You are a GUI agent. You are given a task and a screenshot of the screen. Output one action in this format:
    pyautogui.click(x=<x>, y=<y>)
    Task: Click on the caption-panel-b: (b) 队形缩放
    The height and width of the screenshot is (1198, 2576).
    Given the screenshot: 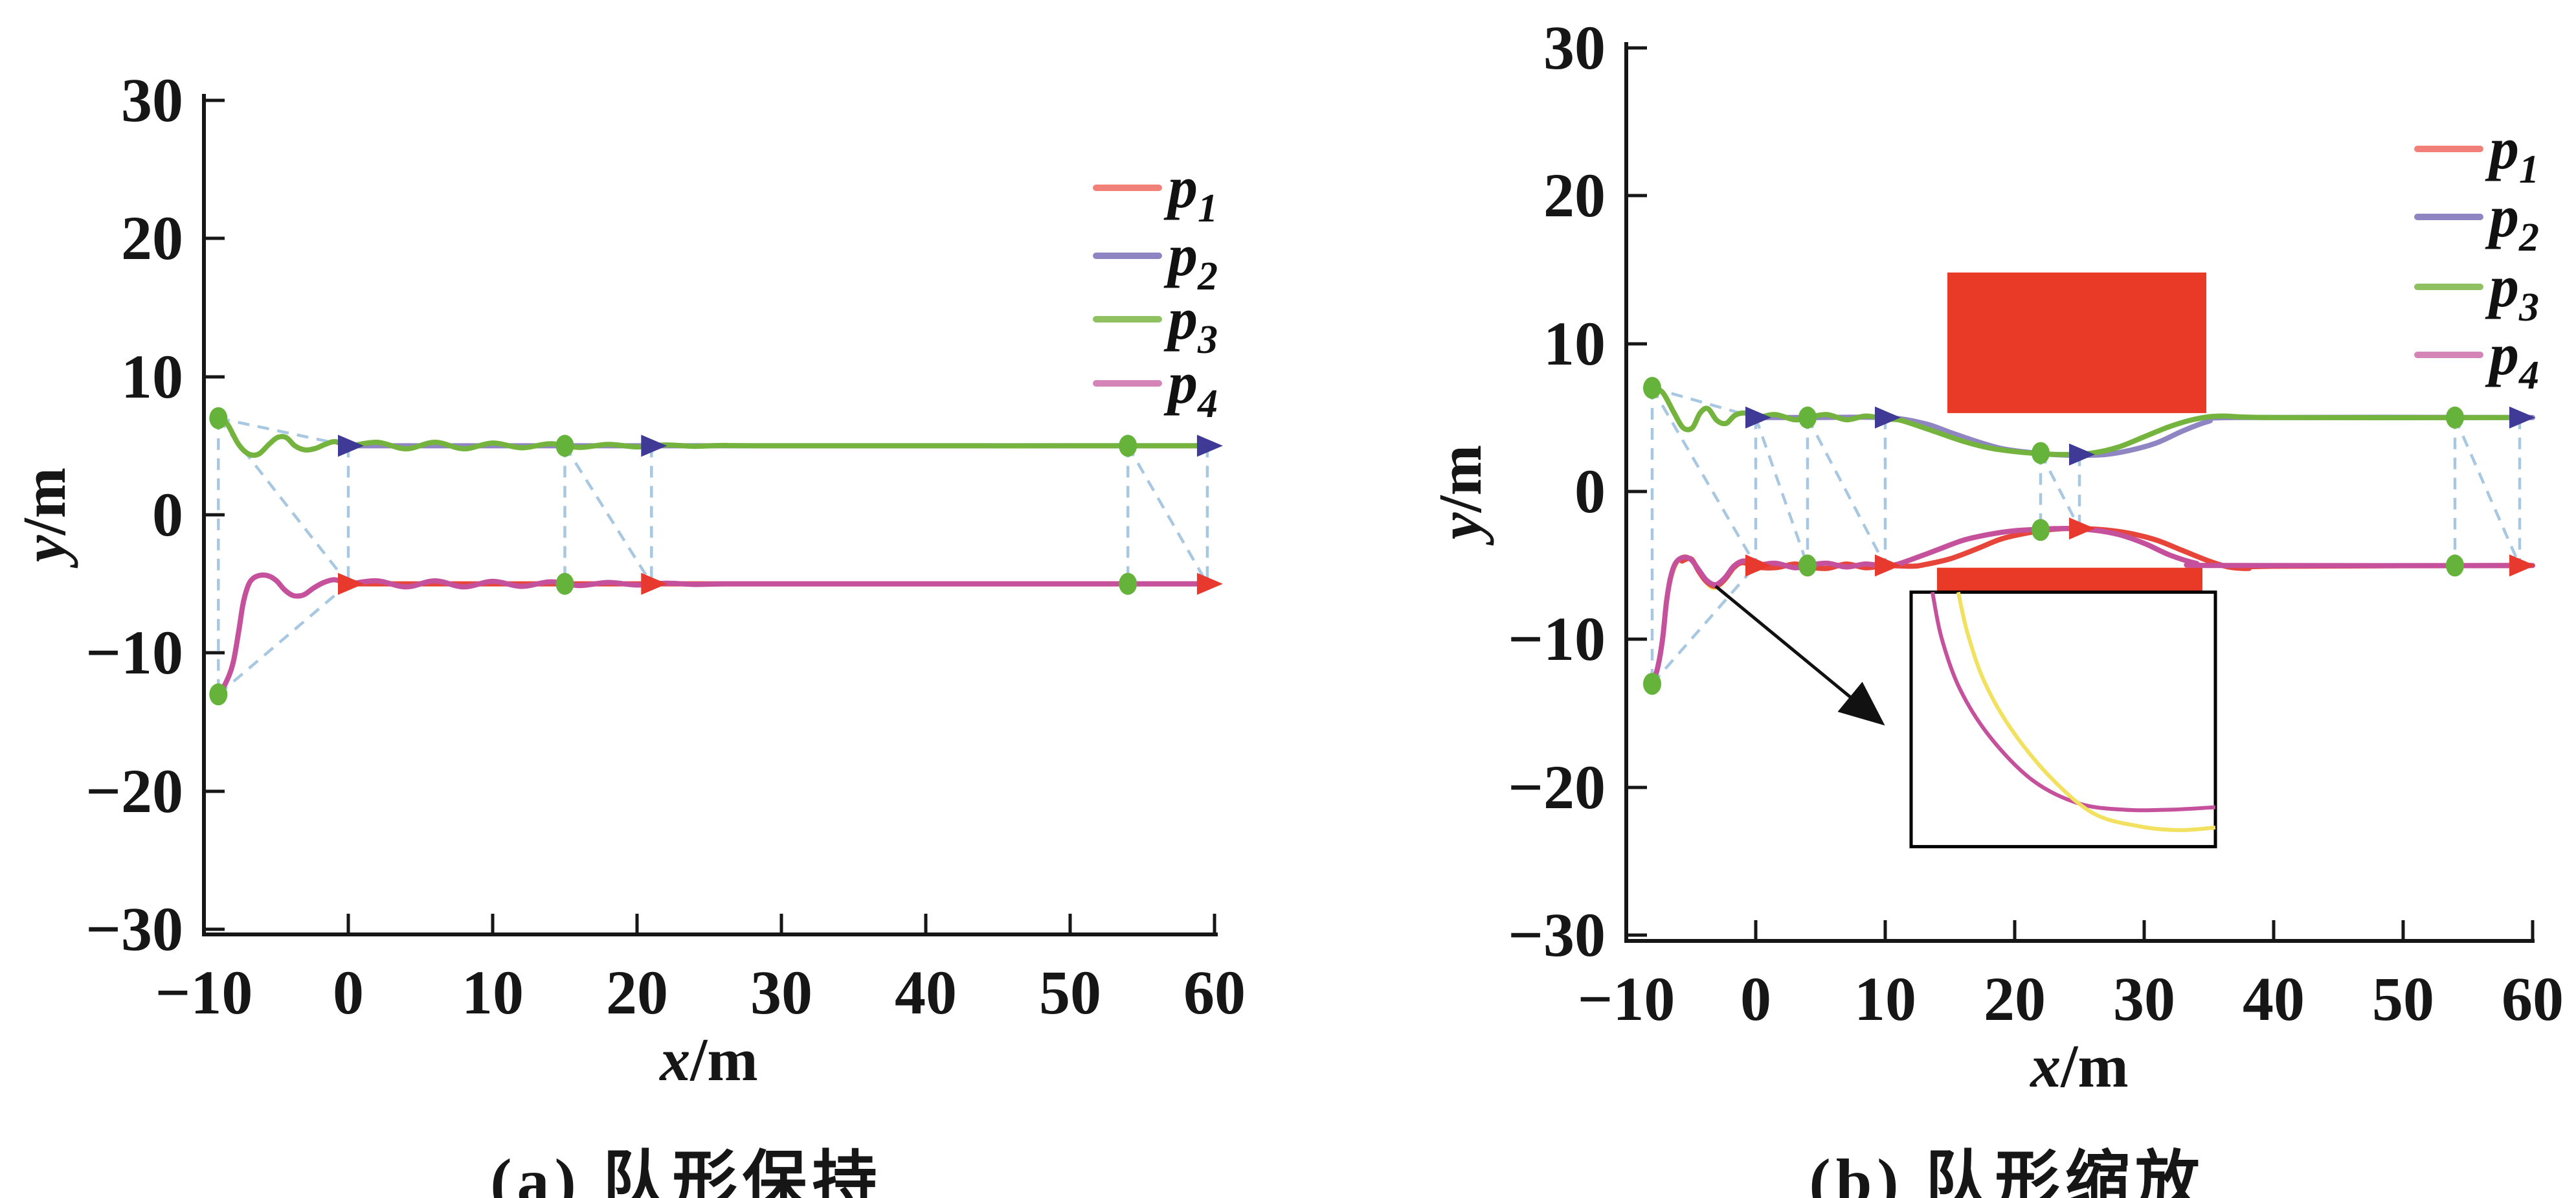 What is the action you would take?
    pyautogui.click(x=2007, y=1172)
    